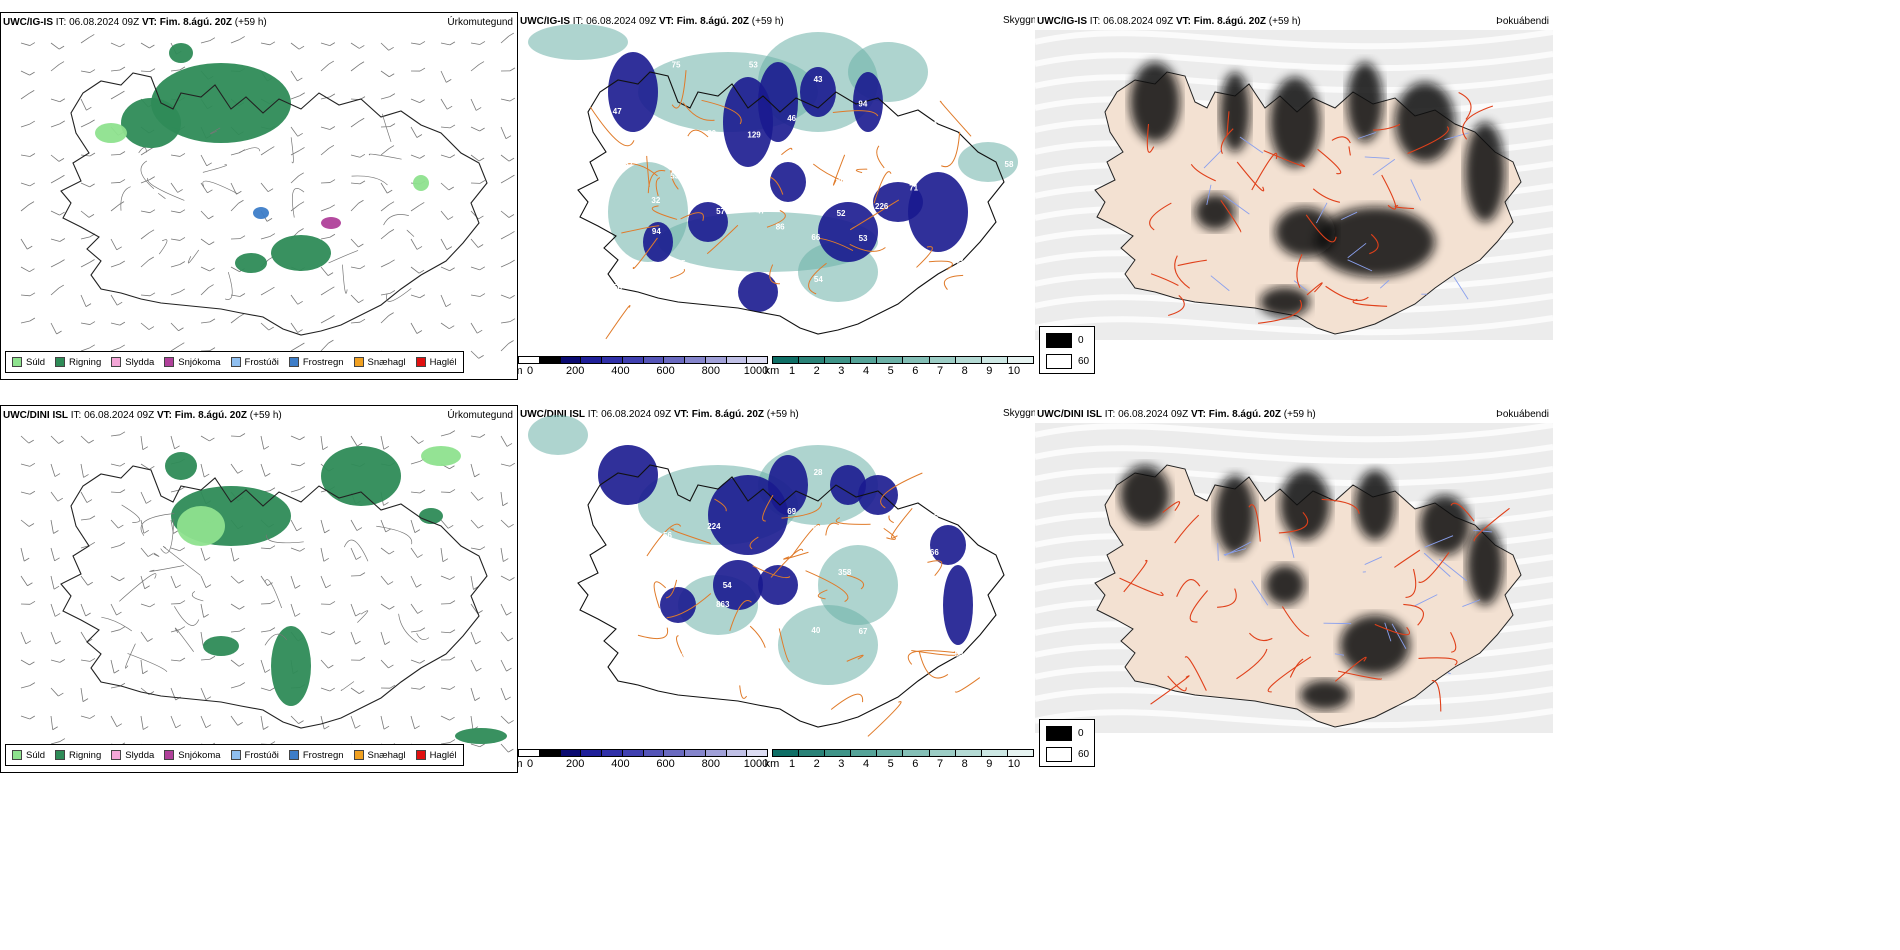 This screenshot has width=1900, height=950. Describe the element at coordinates (934, 159) in the screenshot. I see `visibility-value-label: 57` at that location.